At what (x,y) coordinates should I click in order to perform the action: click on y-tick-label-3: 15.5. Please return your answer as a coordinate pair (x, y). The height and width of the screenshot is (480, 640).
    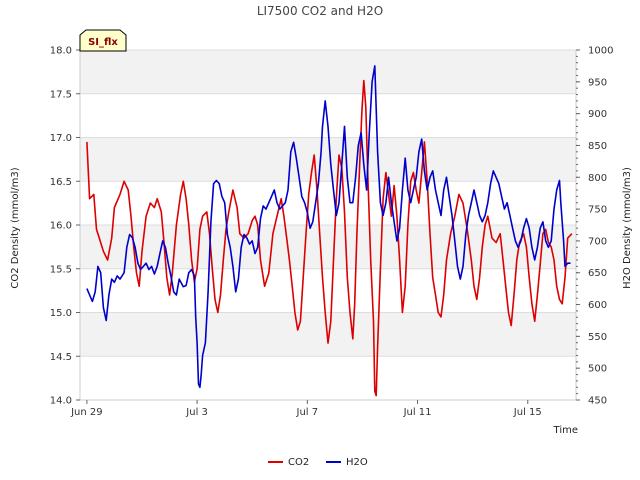
    Looking at the image, I should click on (61, 269).